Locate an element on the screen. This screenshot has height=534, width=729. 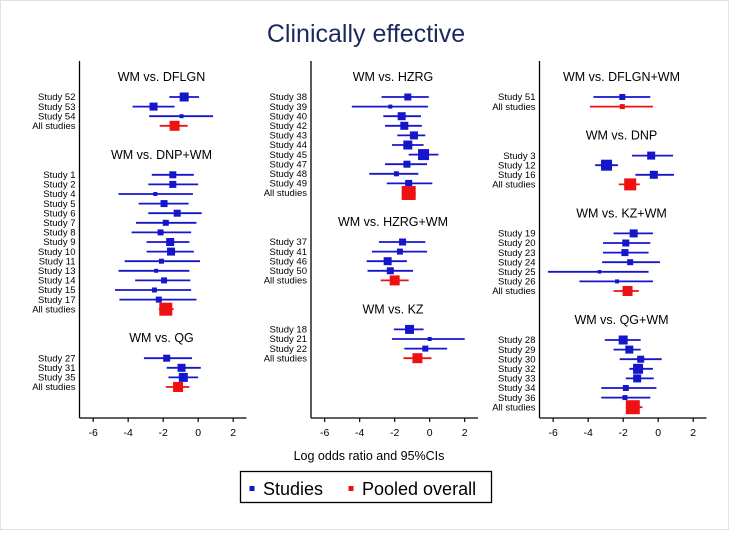
study-row: Study 3 is located at coordinates (588, 156).